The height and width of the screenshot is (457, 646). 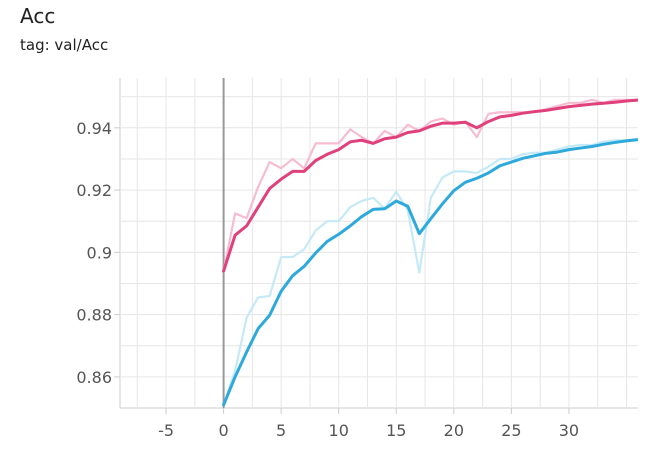 What do you see at coordinates (368, 424) in the screenshot?
I see `x-axis-ticks: -5 0 5 10 15 20 25 30` at bounding box center [368, 424].